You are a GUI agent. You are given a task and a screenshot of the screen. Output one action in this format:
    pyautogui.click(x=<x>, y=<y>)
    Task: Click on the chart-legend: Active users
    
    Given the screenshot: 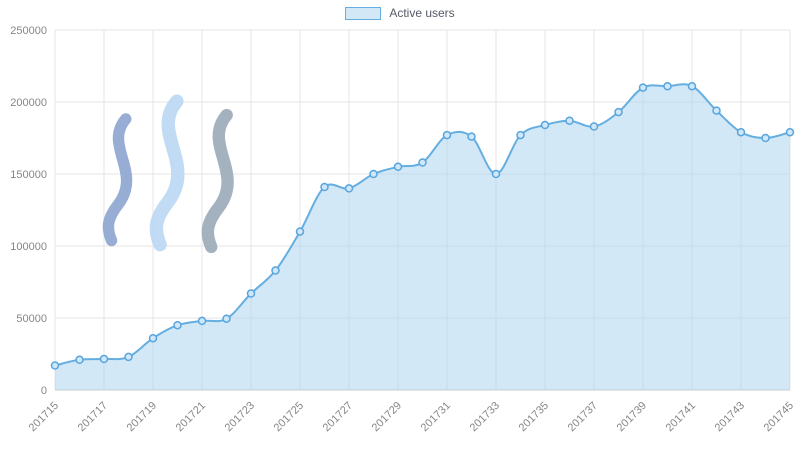 What is the action you would take?
    pyautogui.click(x=400, y=13)
    